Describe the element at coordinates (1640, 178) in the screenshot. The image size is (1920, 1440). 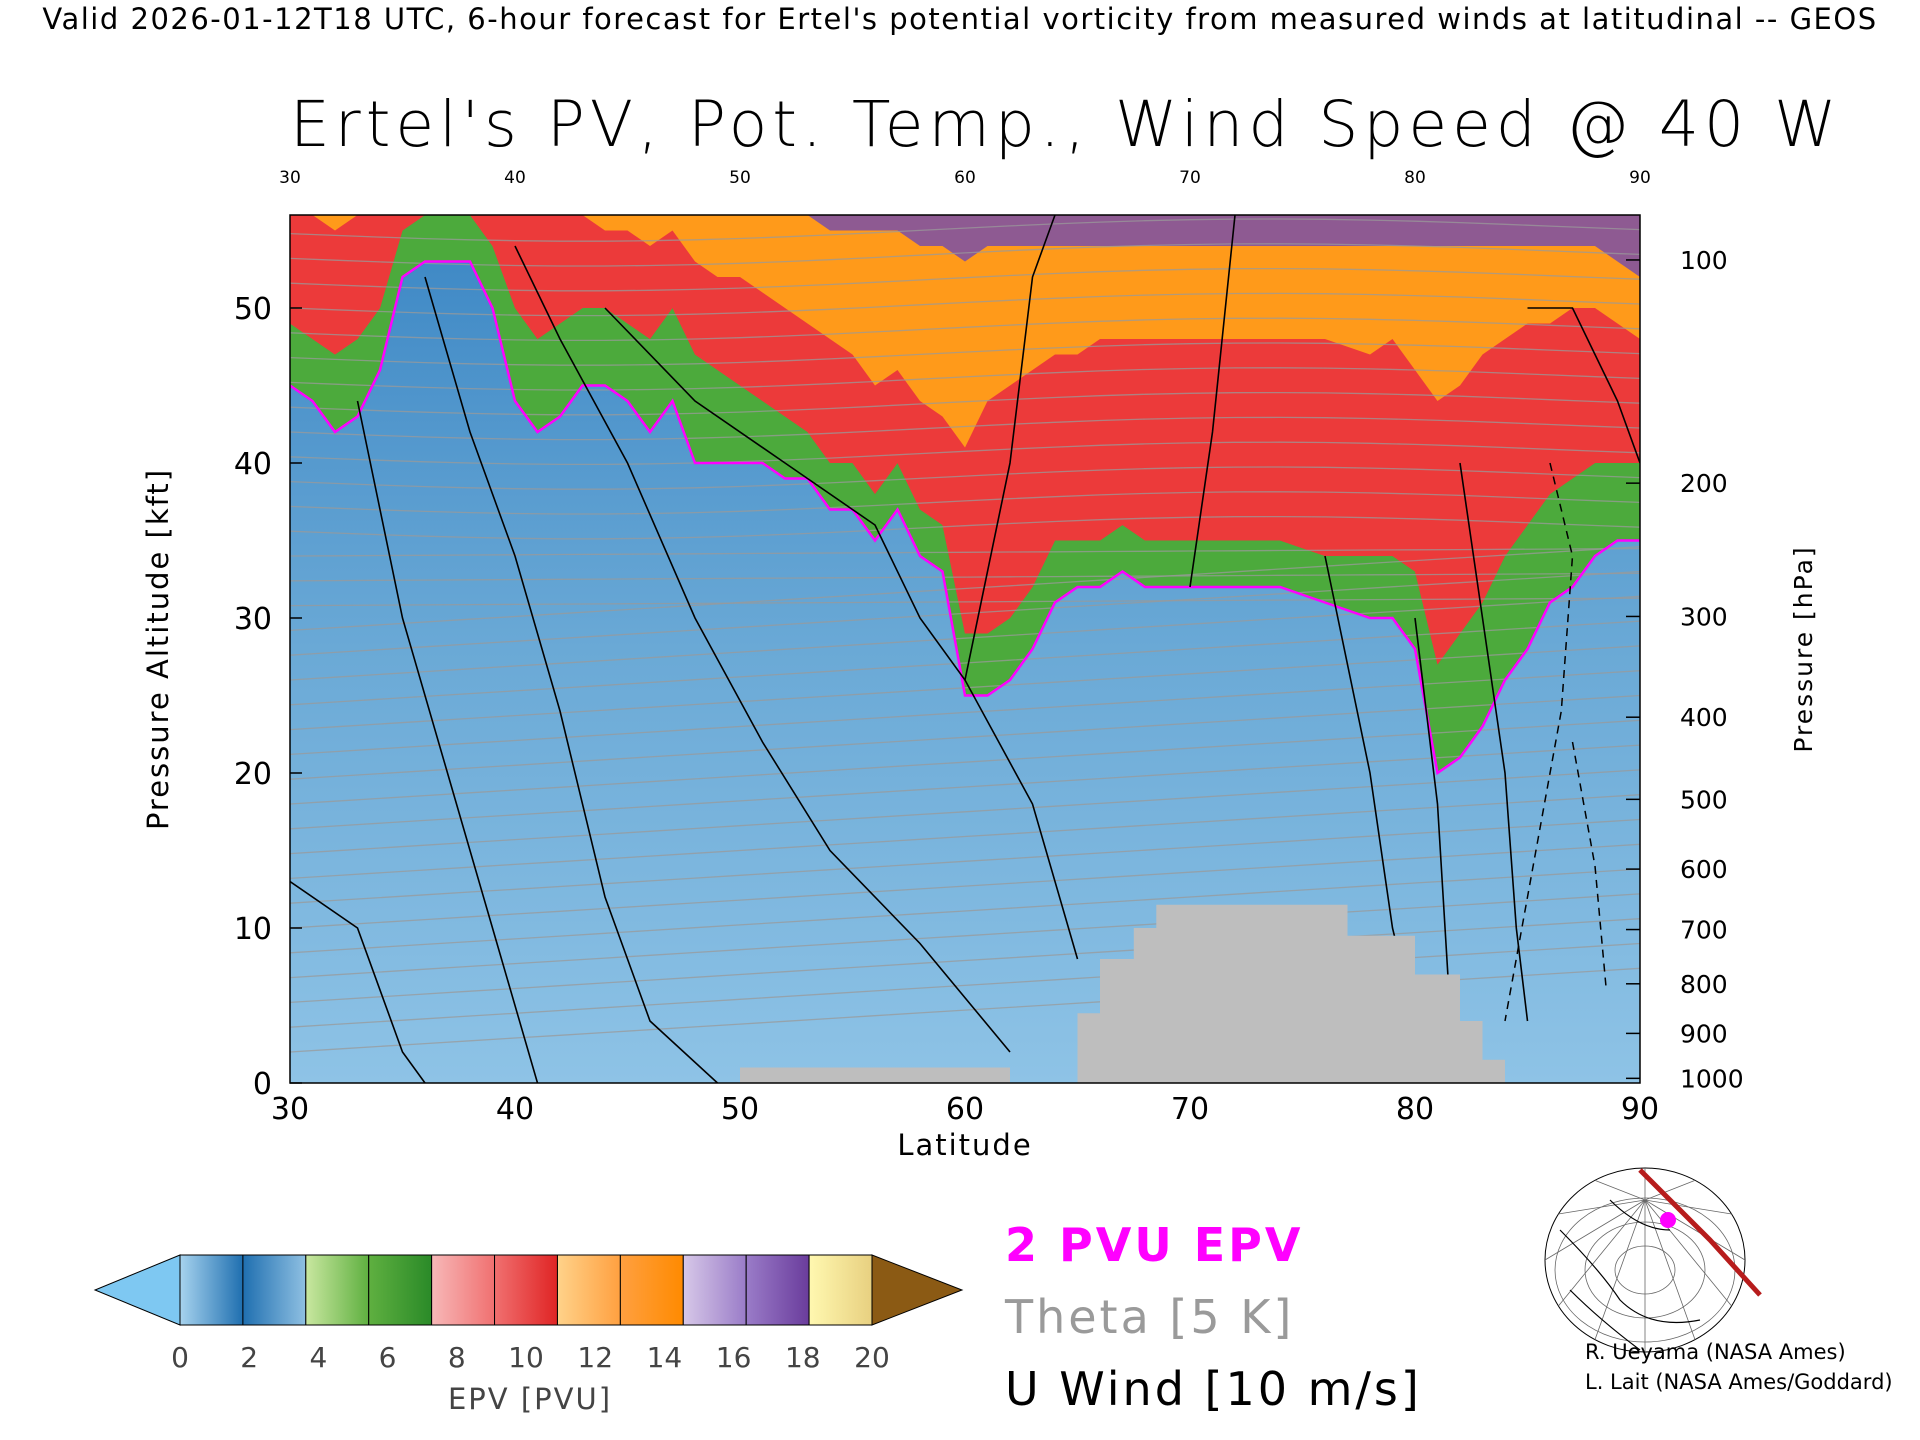
I see `x-tick-label-top: 90` at that location.